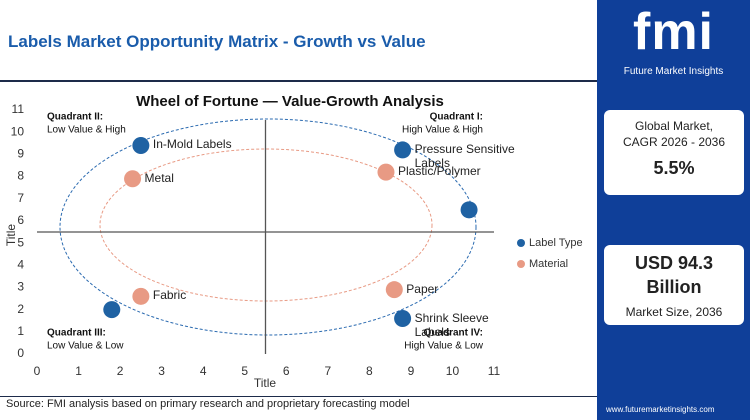  I want to click on point-label: Fabric, so click(169, 295).